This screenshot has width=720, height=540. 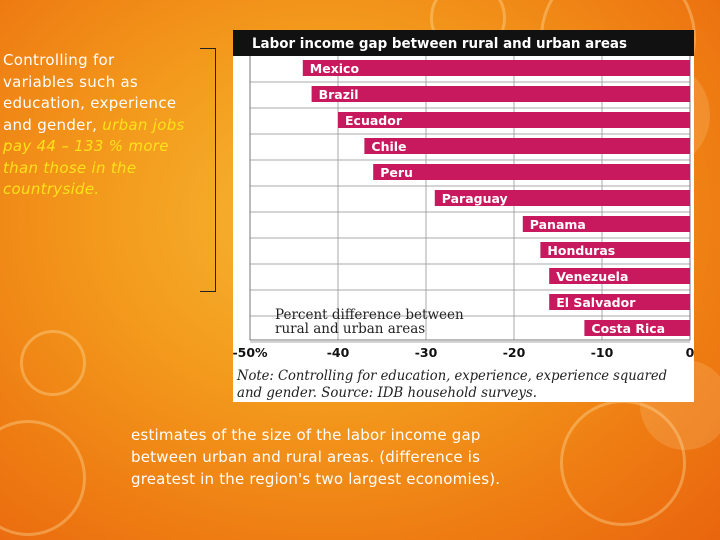 I want to click on bar-label: Peru, so click(x=396, y=172).